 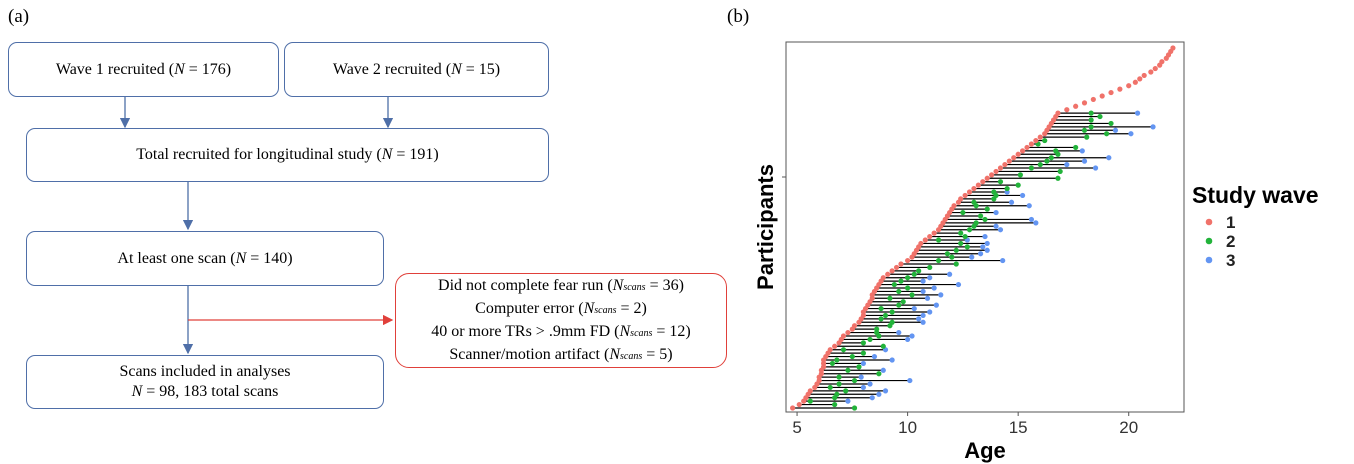 What do you see at coordinates (965, 424) in the screenshot?
I see `x-axis: 5 10 15 20` at bounding box center [965, 424].